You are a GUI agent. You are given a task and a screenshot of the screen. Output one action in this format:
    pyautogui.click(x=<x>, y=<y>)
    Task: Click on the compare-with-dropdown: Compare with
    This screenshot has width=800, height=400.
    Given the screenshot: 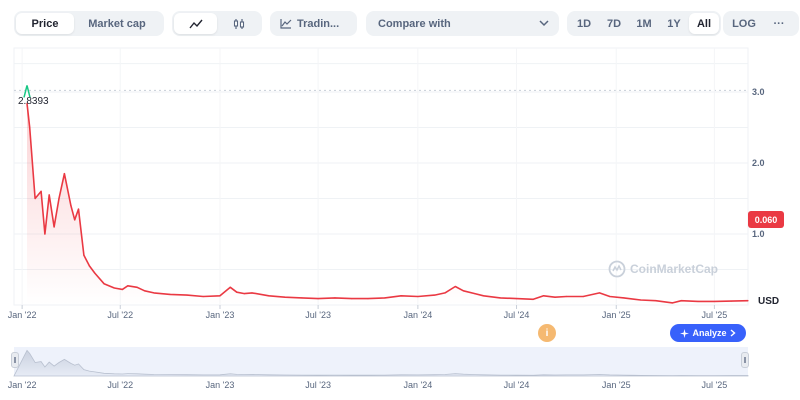 What is the action you would take?
    pyautogui.click(x=462, y=23)
    